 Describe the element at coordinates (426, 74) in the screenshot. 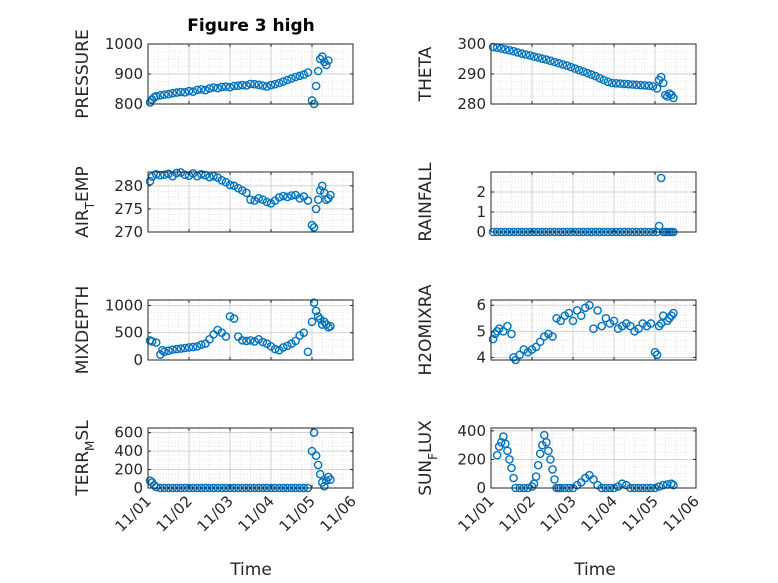

I see `y-axis-label-part: THETA` at that location.